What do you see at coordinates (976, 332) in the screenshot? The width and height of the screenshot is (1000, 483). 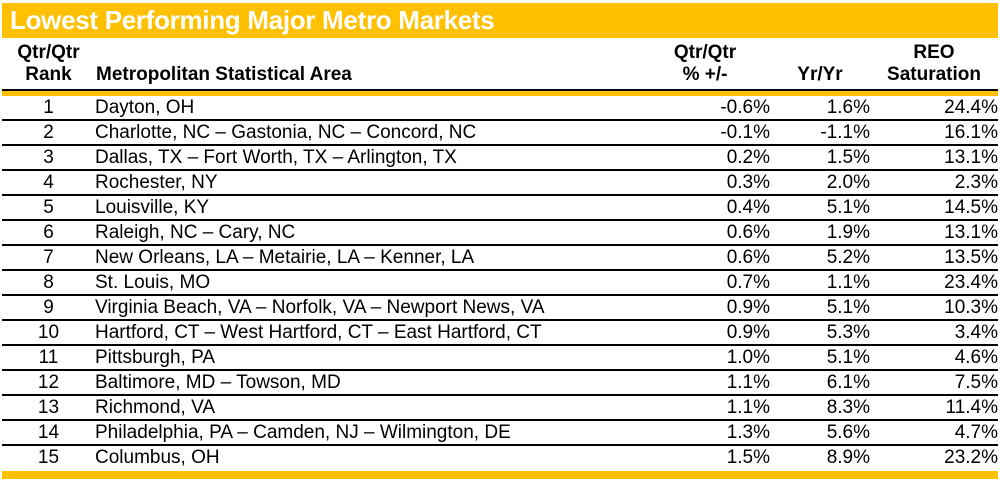 I see `cell-reo: 3.4%` at bounding box center [976, 332].